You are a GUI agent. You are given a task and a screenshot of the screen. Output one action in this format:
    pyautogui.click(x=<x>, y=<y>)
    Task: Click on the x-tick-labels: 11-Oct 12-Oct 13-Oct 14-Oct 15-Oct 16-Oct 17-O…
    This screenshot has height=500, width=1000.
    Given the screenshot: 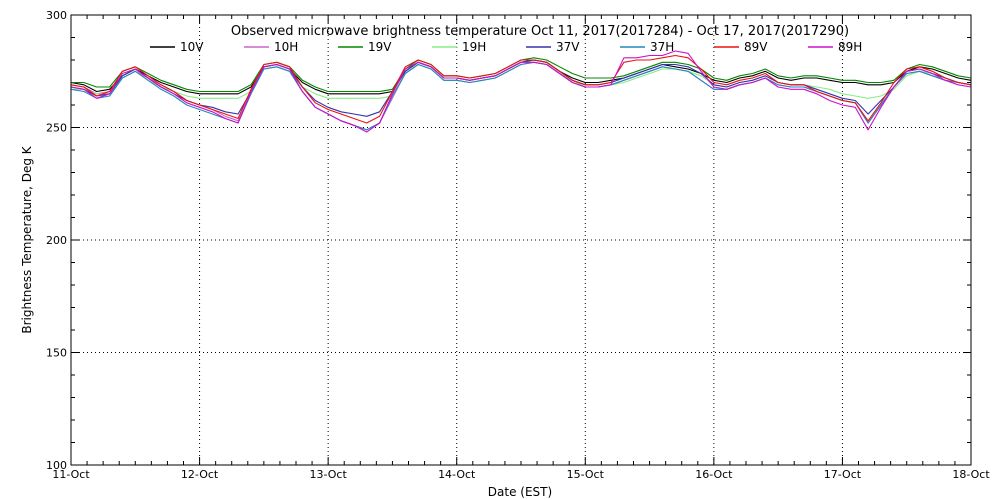 What is the action you would take?
    pyautogui.click(x=521, y=474)
    